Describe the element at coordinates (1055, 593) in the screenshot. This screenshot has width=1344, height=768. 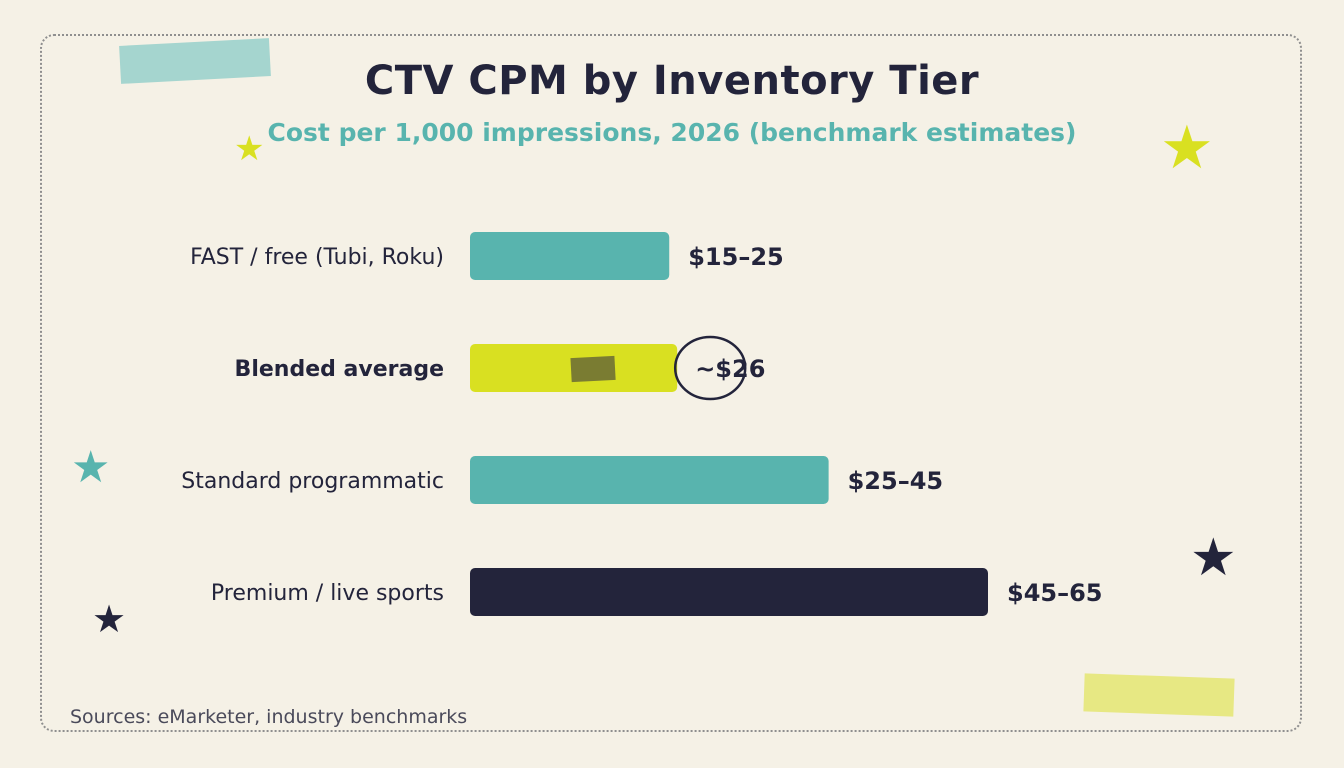
I see `value-label: $45–65` at that location.